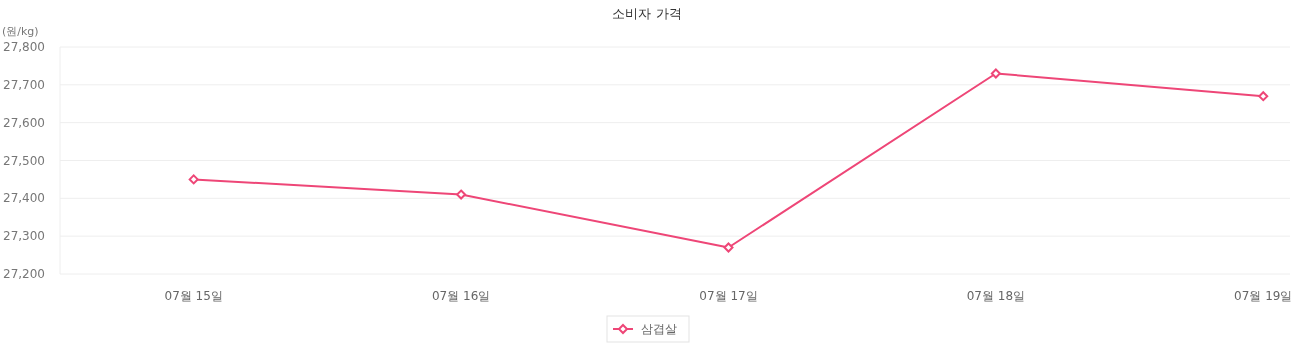  I want to click on x-tick-label: 07월 15일, so click(193, 296).